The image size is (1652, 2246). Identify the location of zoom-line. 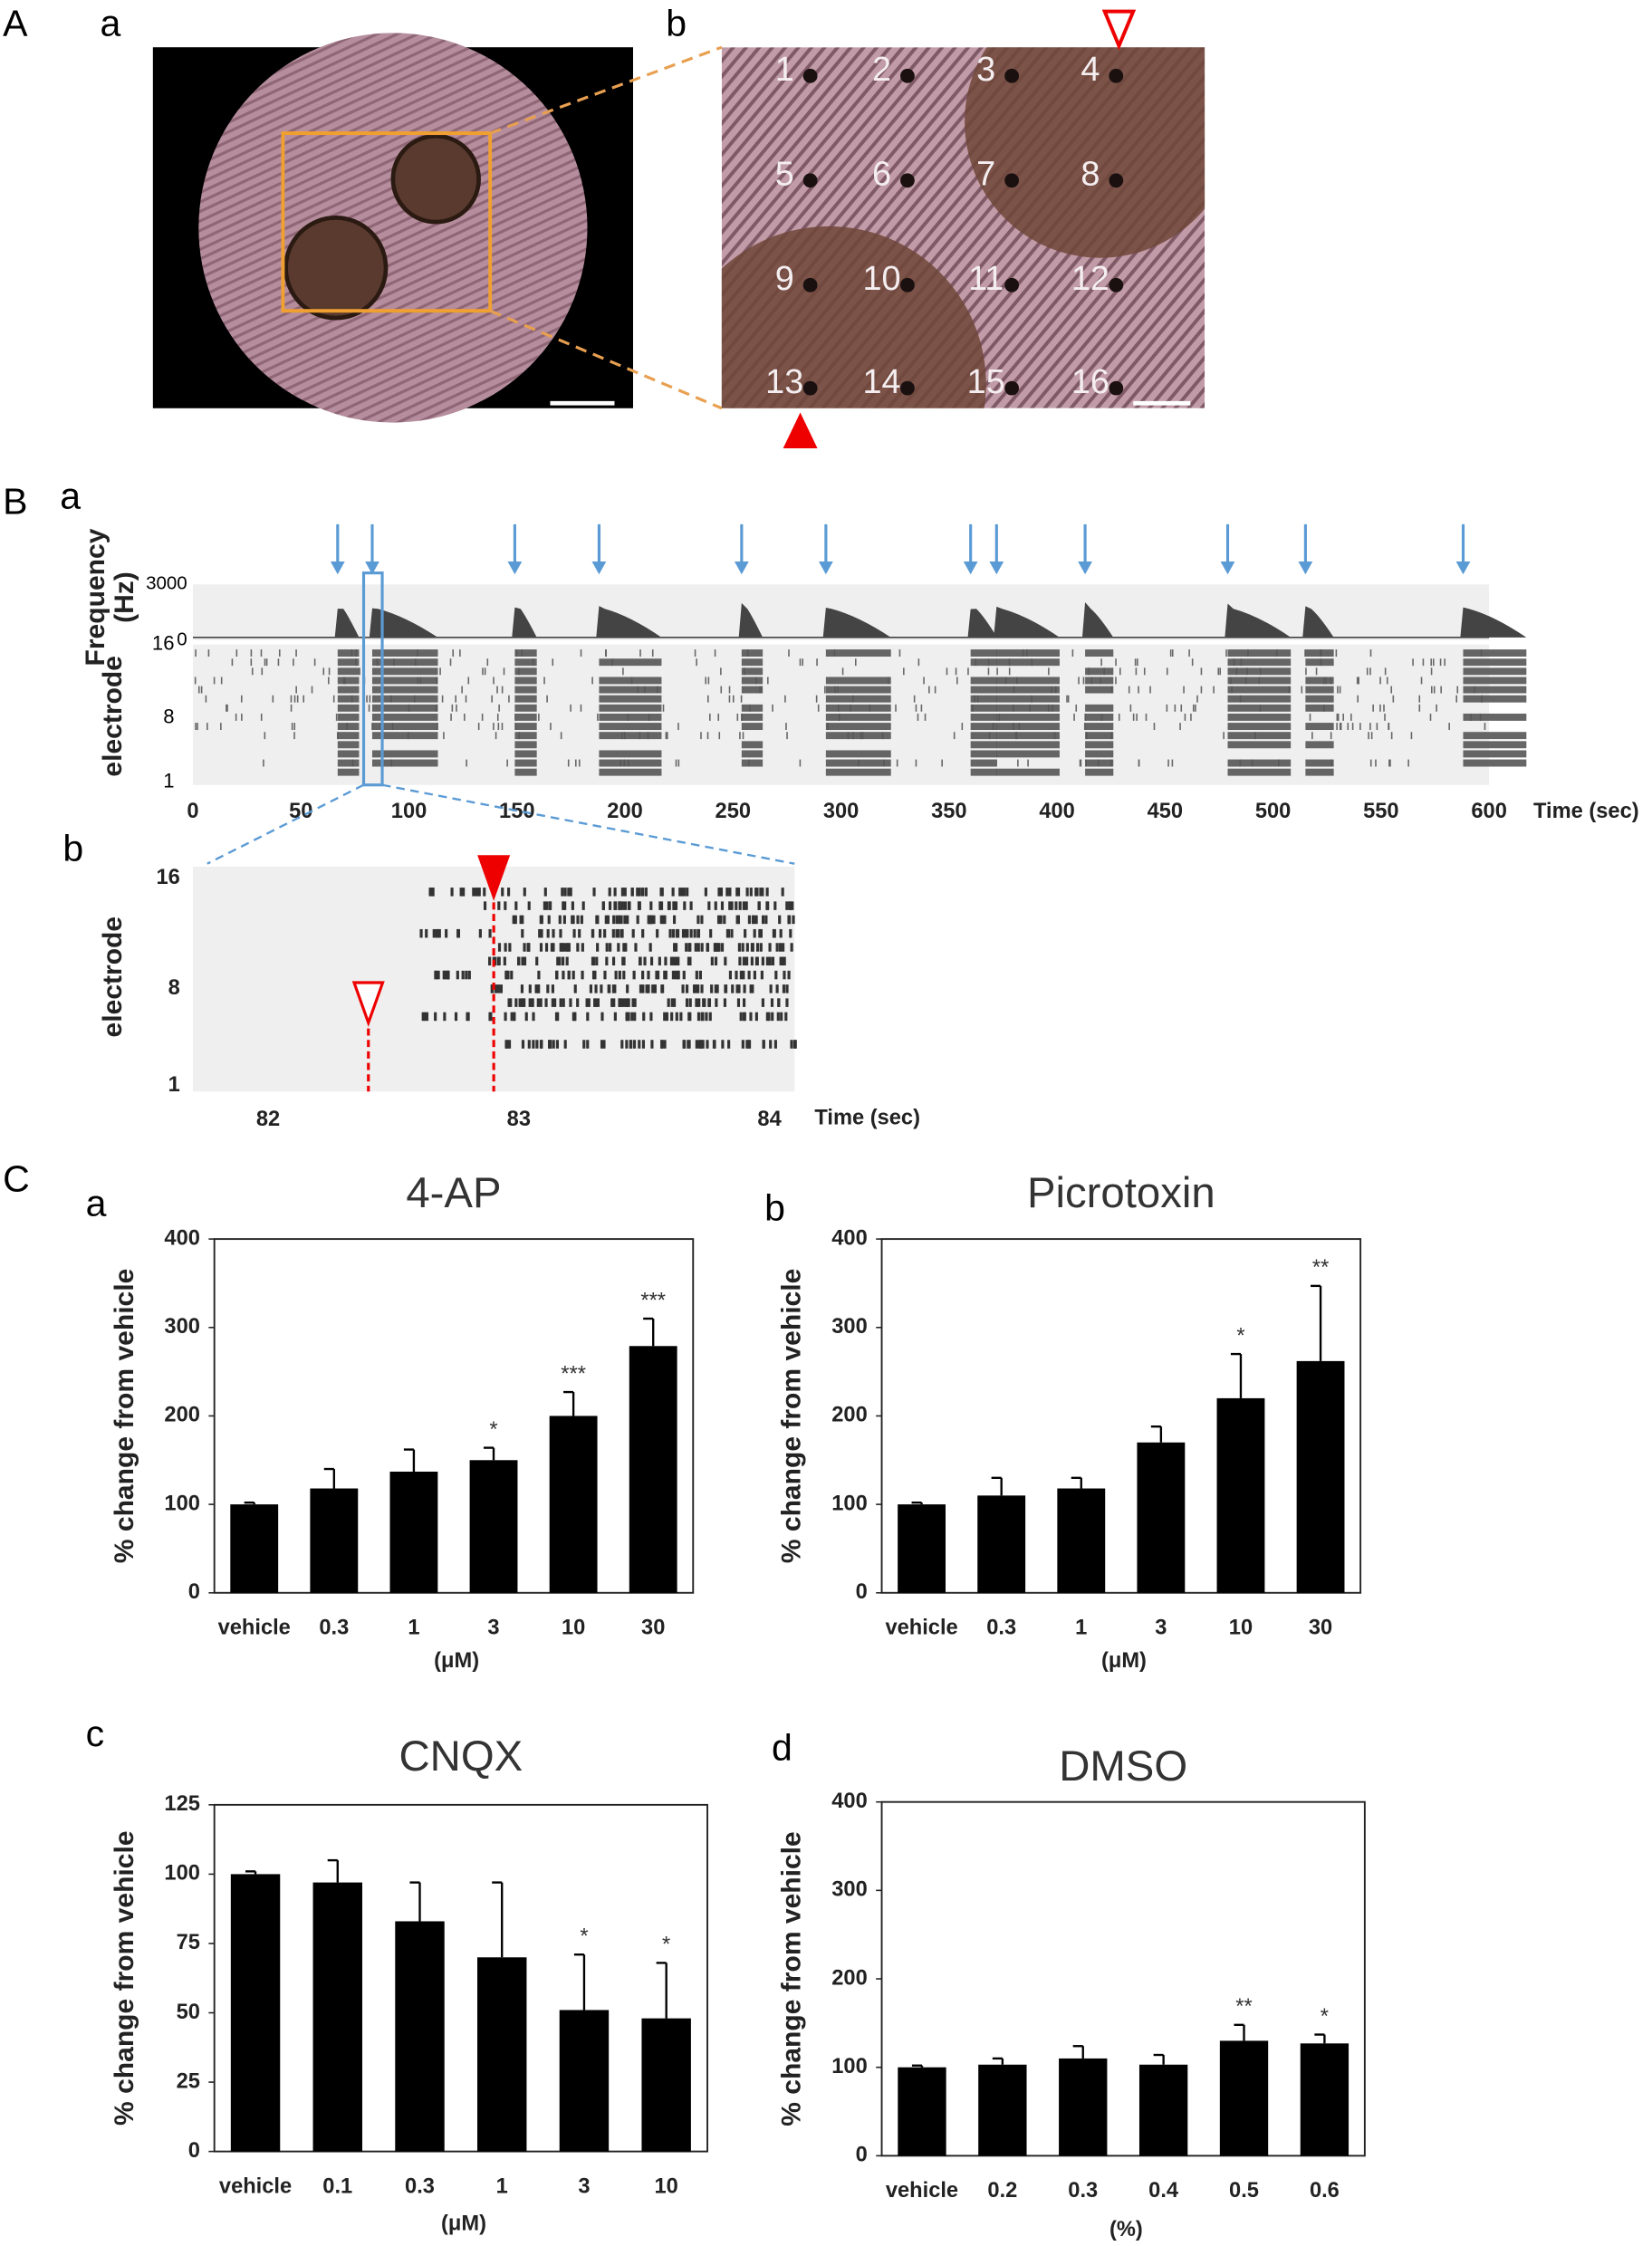
(285, 824).